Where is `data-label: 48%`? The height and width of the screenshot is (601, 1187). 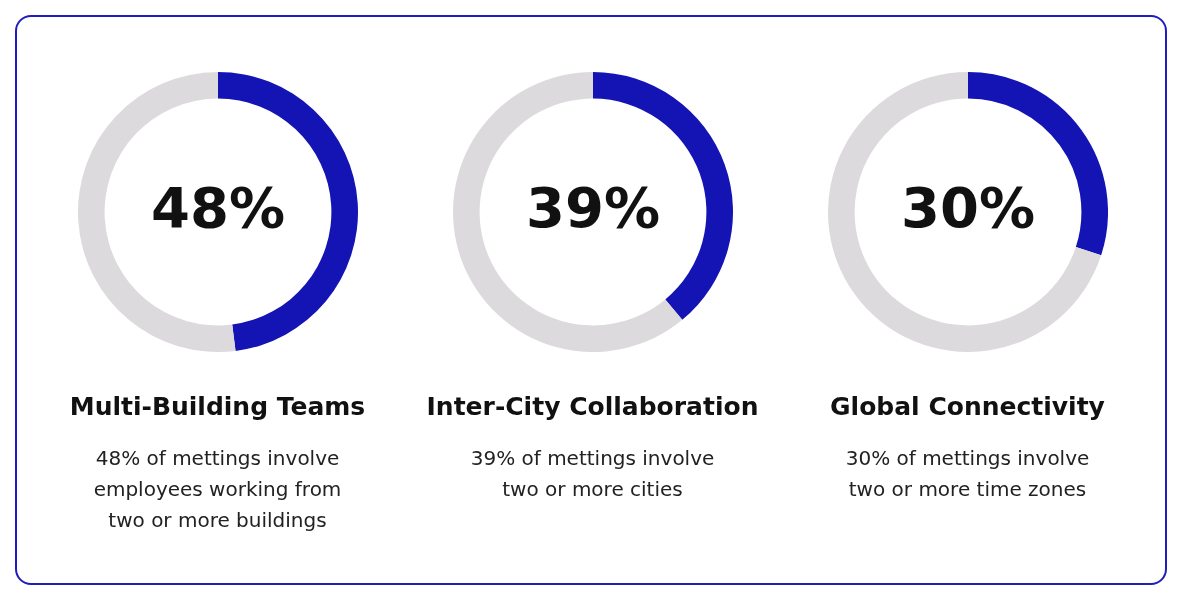
data-label: 48% is located at coordinates (217, 207).